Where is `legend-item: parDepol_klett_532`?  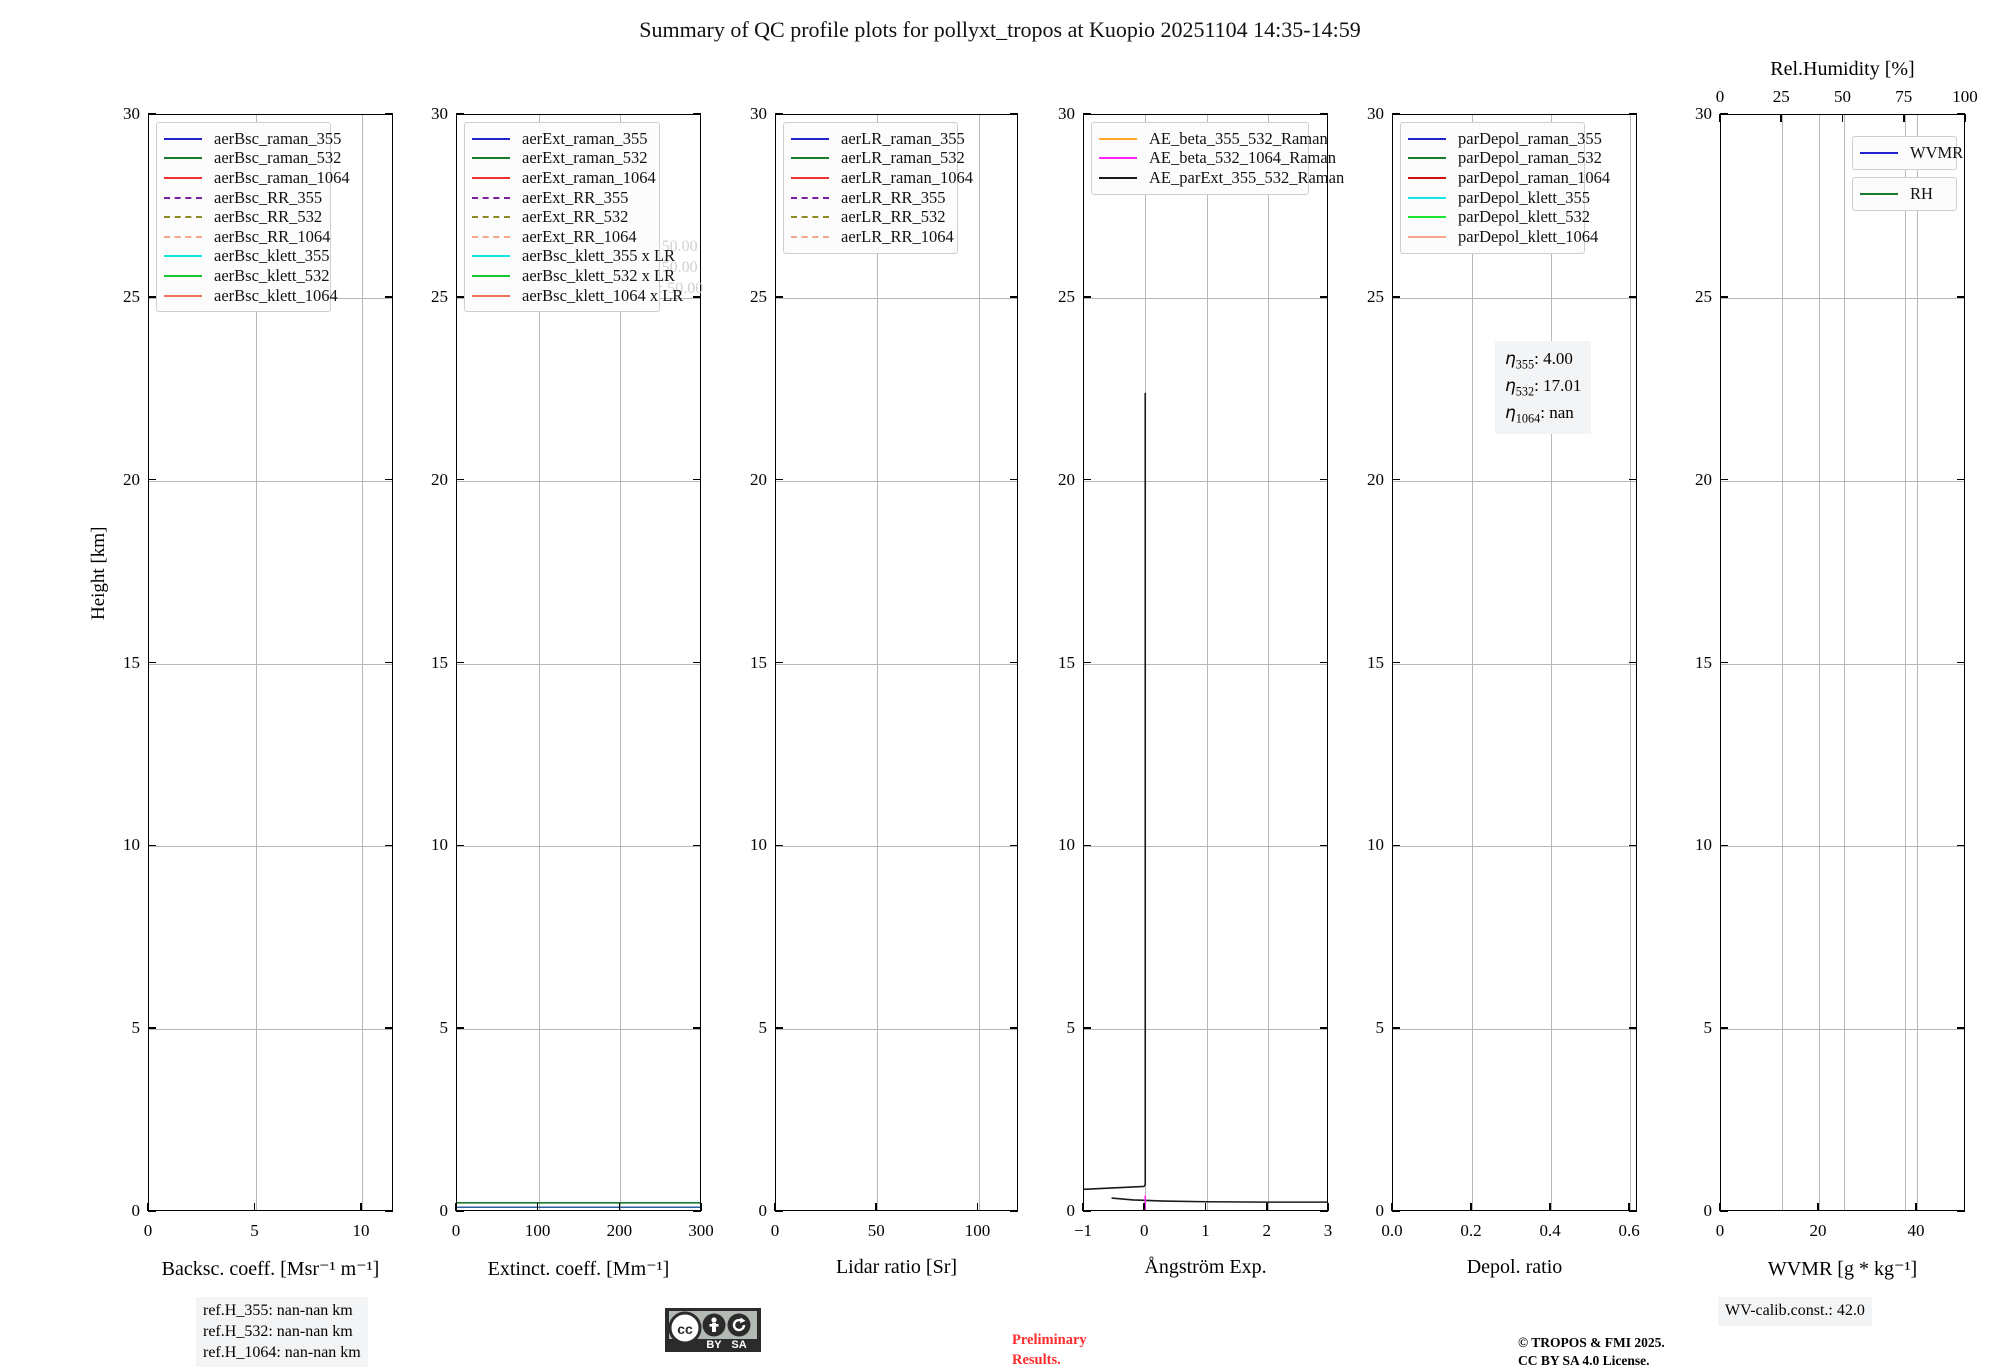
legend-item: parDepol_klett_532 is located at coordinates (1499, 217).